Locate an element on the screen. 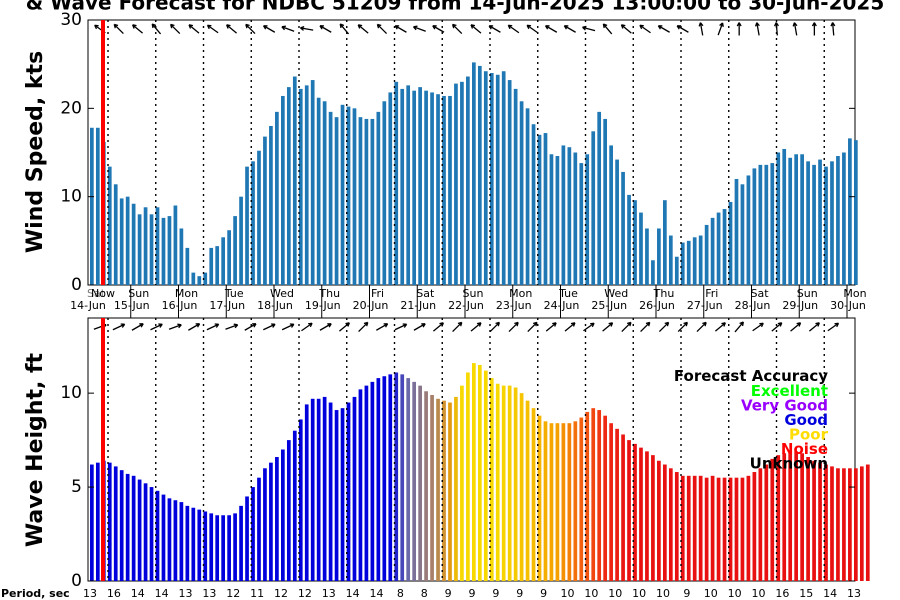 Image resolution: width=900 pixels, height=600 pixels. wind-ytick-label: 30 is located at coordinates (71, 20).